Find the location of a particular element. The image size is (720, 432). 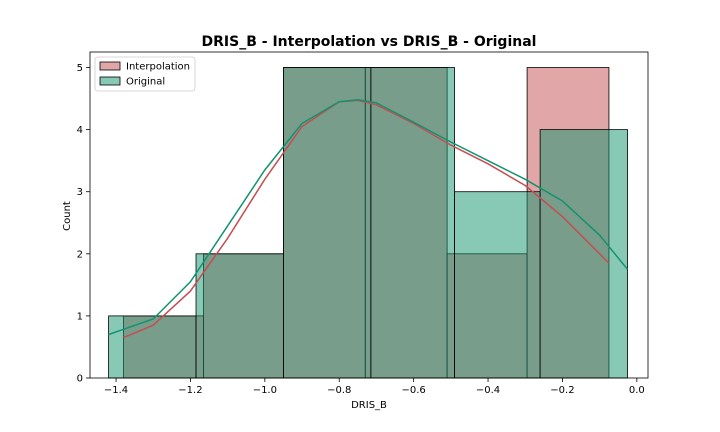

y-tick-label: 1 is located at coordinates (80, 316).